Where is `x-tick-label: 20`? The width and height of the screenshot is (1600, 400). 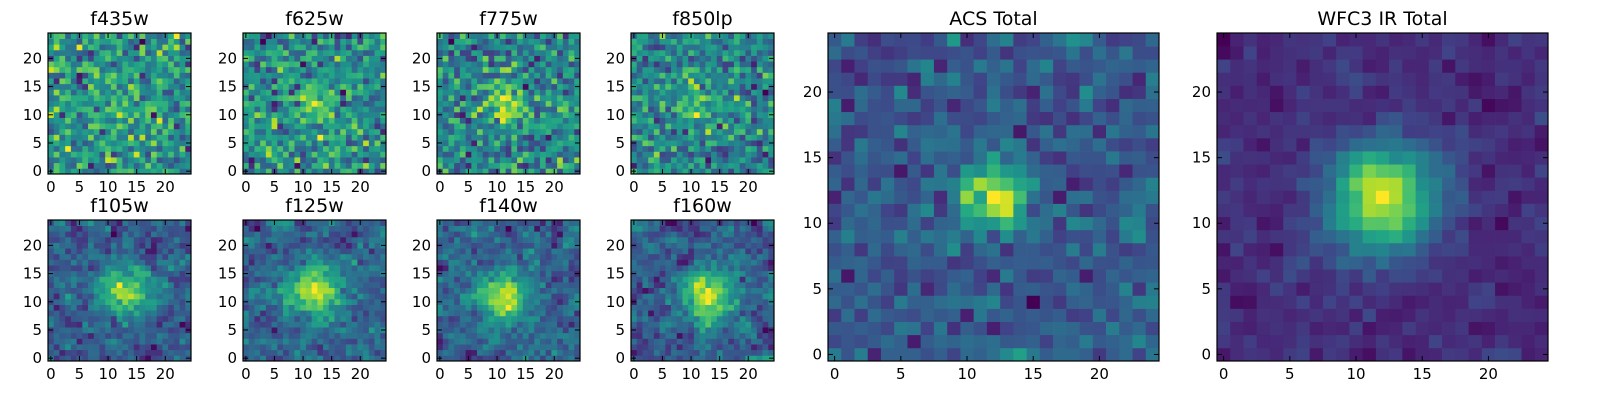
x-tick-label: 20 is located at coordinates (554, 374).